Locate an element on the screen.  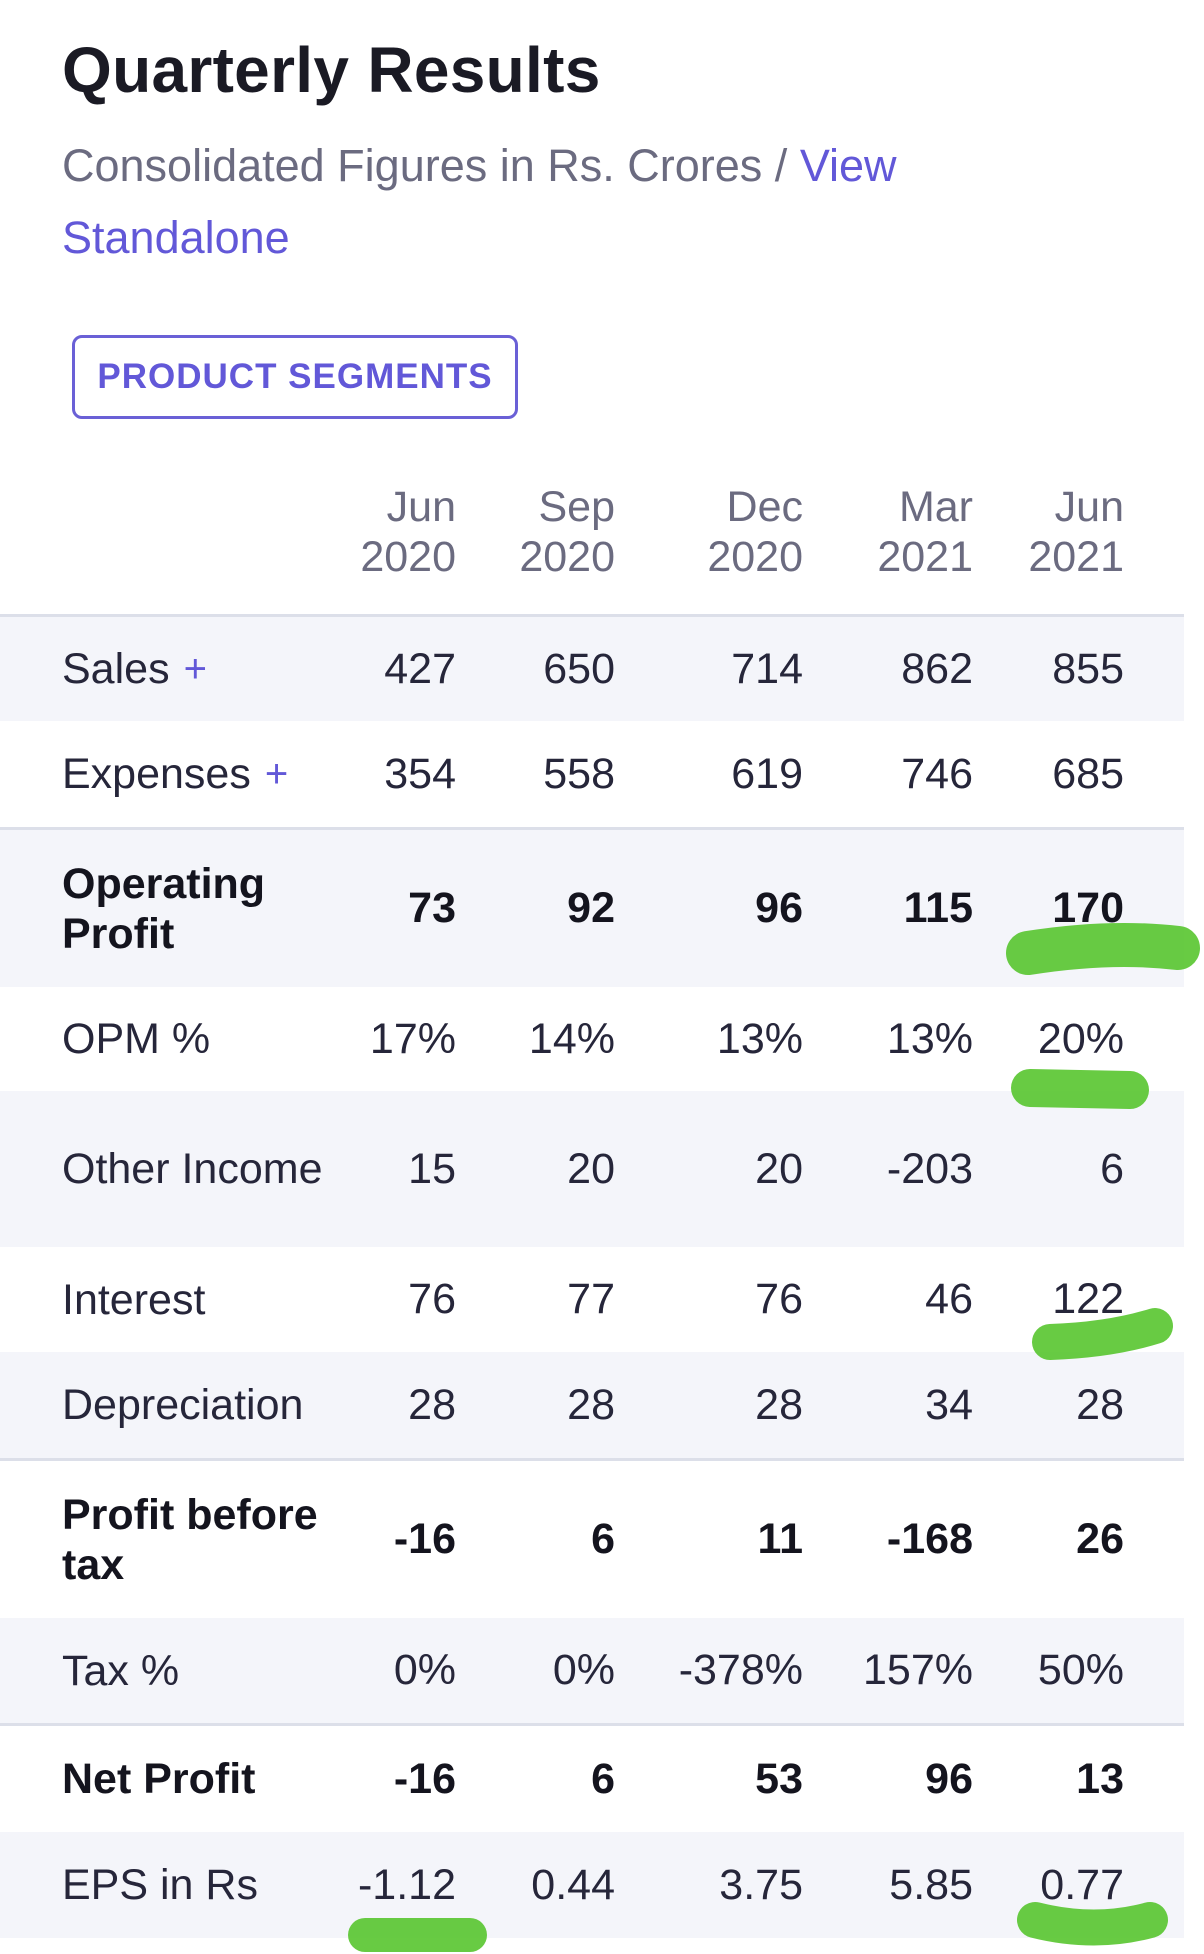
table-row: Operating Profit 73 92 96 115 170 is located at coordinates (592, 907).